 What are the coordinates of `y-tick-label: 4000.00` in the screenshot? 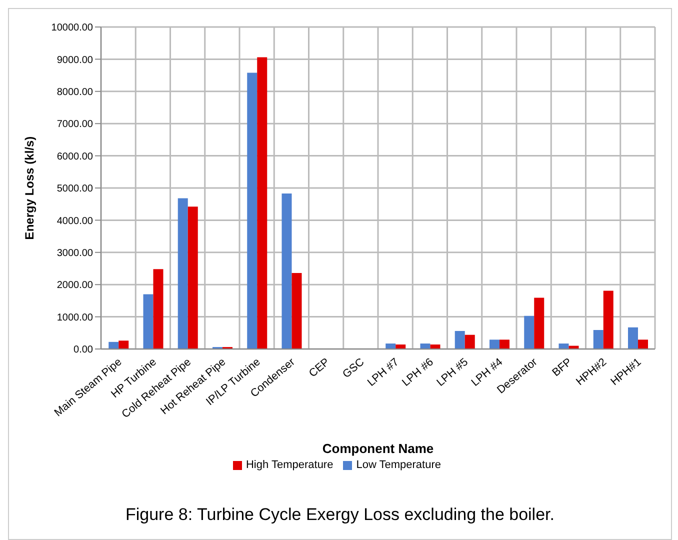 It's located at (75, 221).